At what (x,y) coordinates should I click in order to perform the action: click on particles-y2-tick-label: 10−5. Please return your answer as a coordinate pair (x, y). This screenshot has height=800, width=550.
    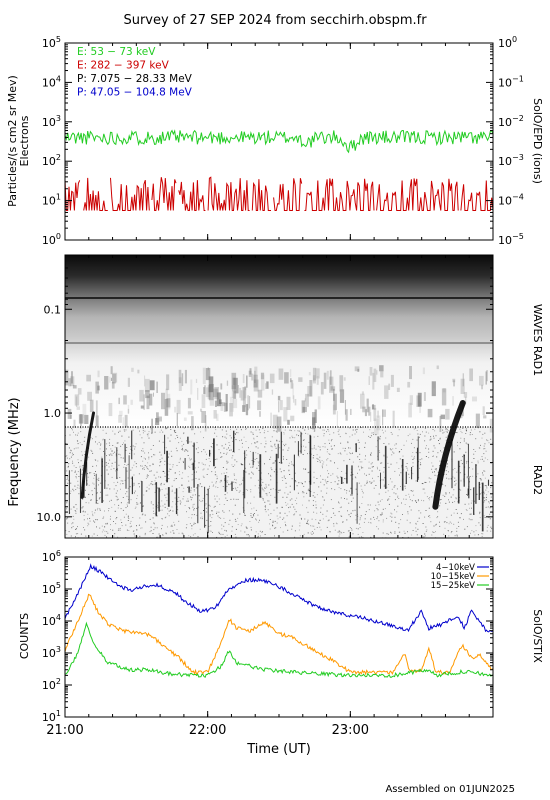
    Looking at the image, I should click on (511, 239).